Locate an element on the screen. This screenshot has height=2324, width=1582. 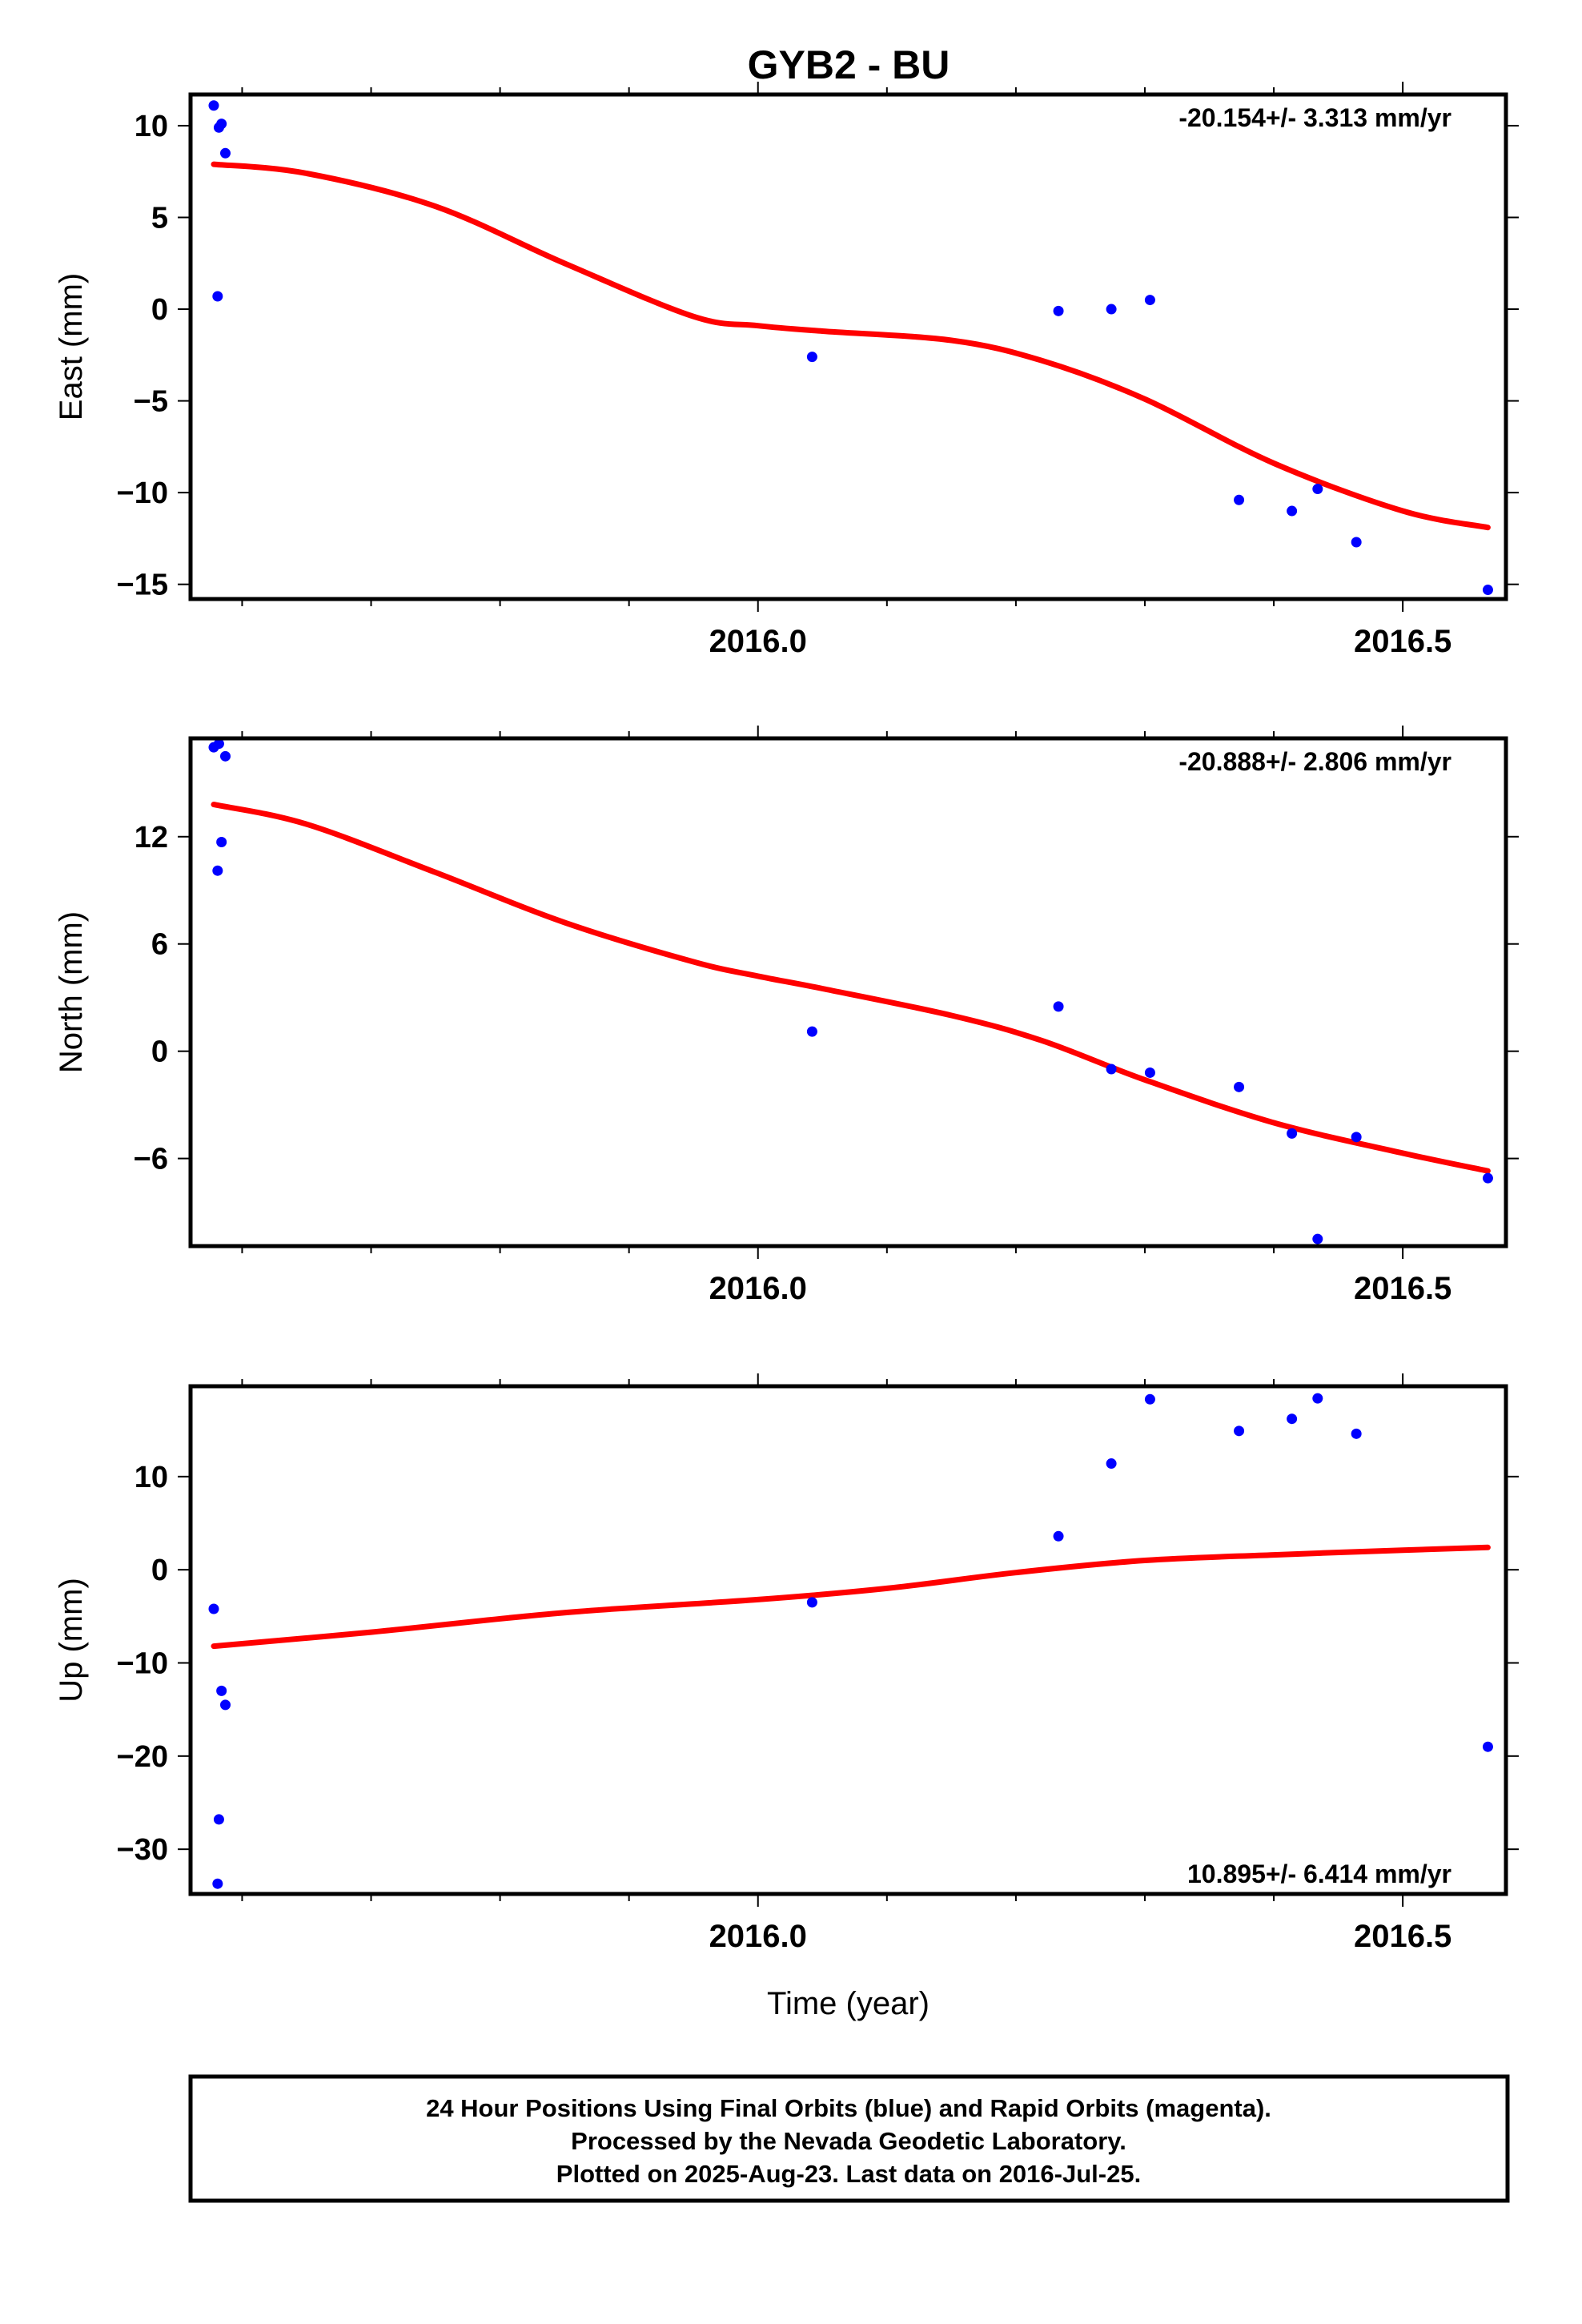
up-x-tick-label: 2016.5 is located at coordinates (1403, 1936).